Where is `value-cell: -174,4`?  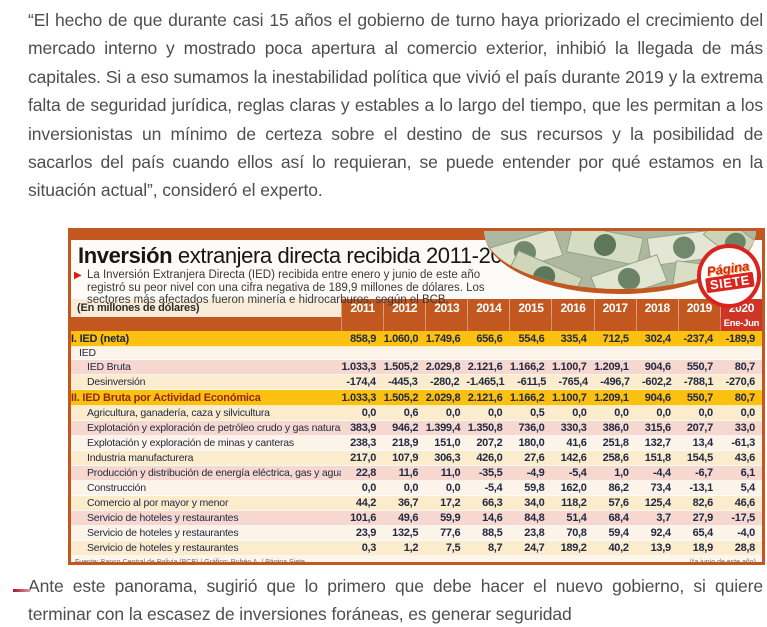
value-cell: -174,4 is located at coordinates (361, 382).